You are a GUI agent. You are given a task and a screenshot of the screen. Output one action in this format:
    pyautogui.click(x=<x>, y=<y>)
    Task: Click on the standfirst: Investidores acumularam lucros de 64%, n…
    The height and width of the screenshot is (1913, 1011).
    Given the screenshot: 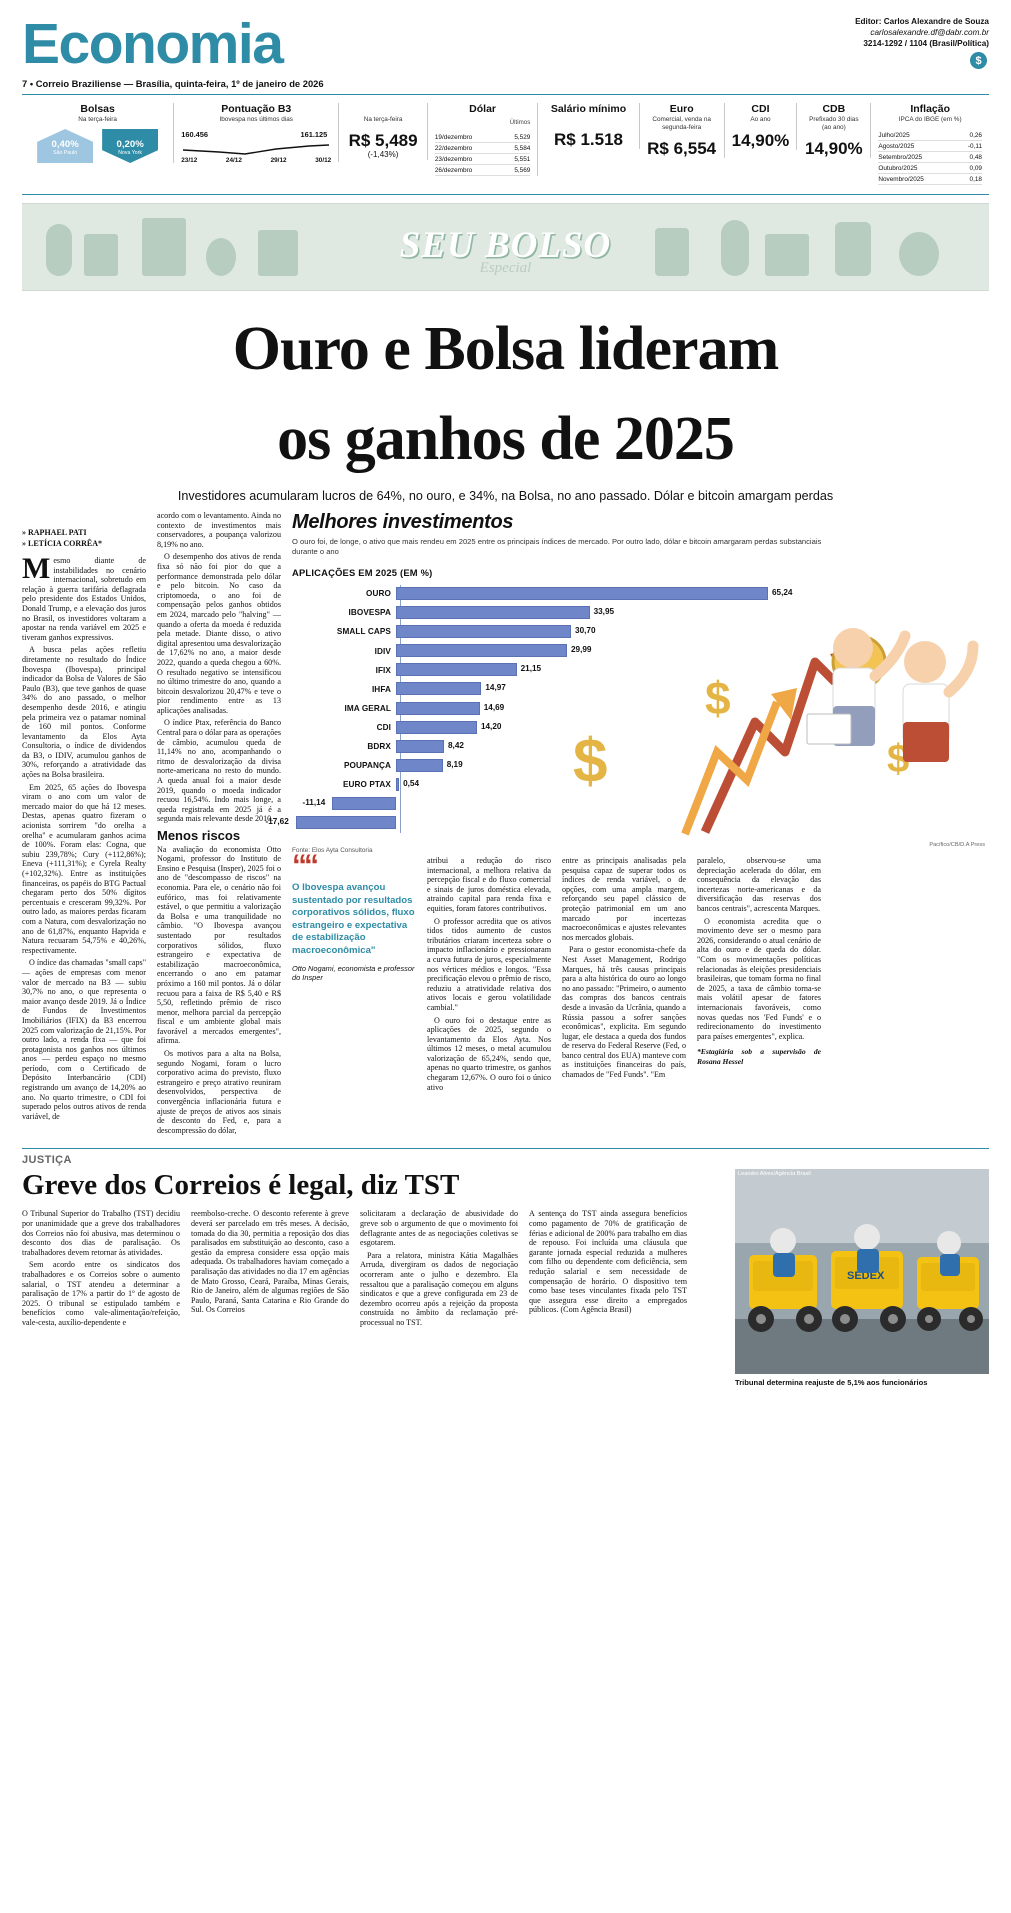 What is the action you would take?
    pyautogui.click(x=505, y=496)
    